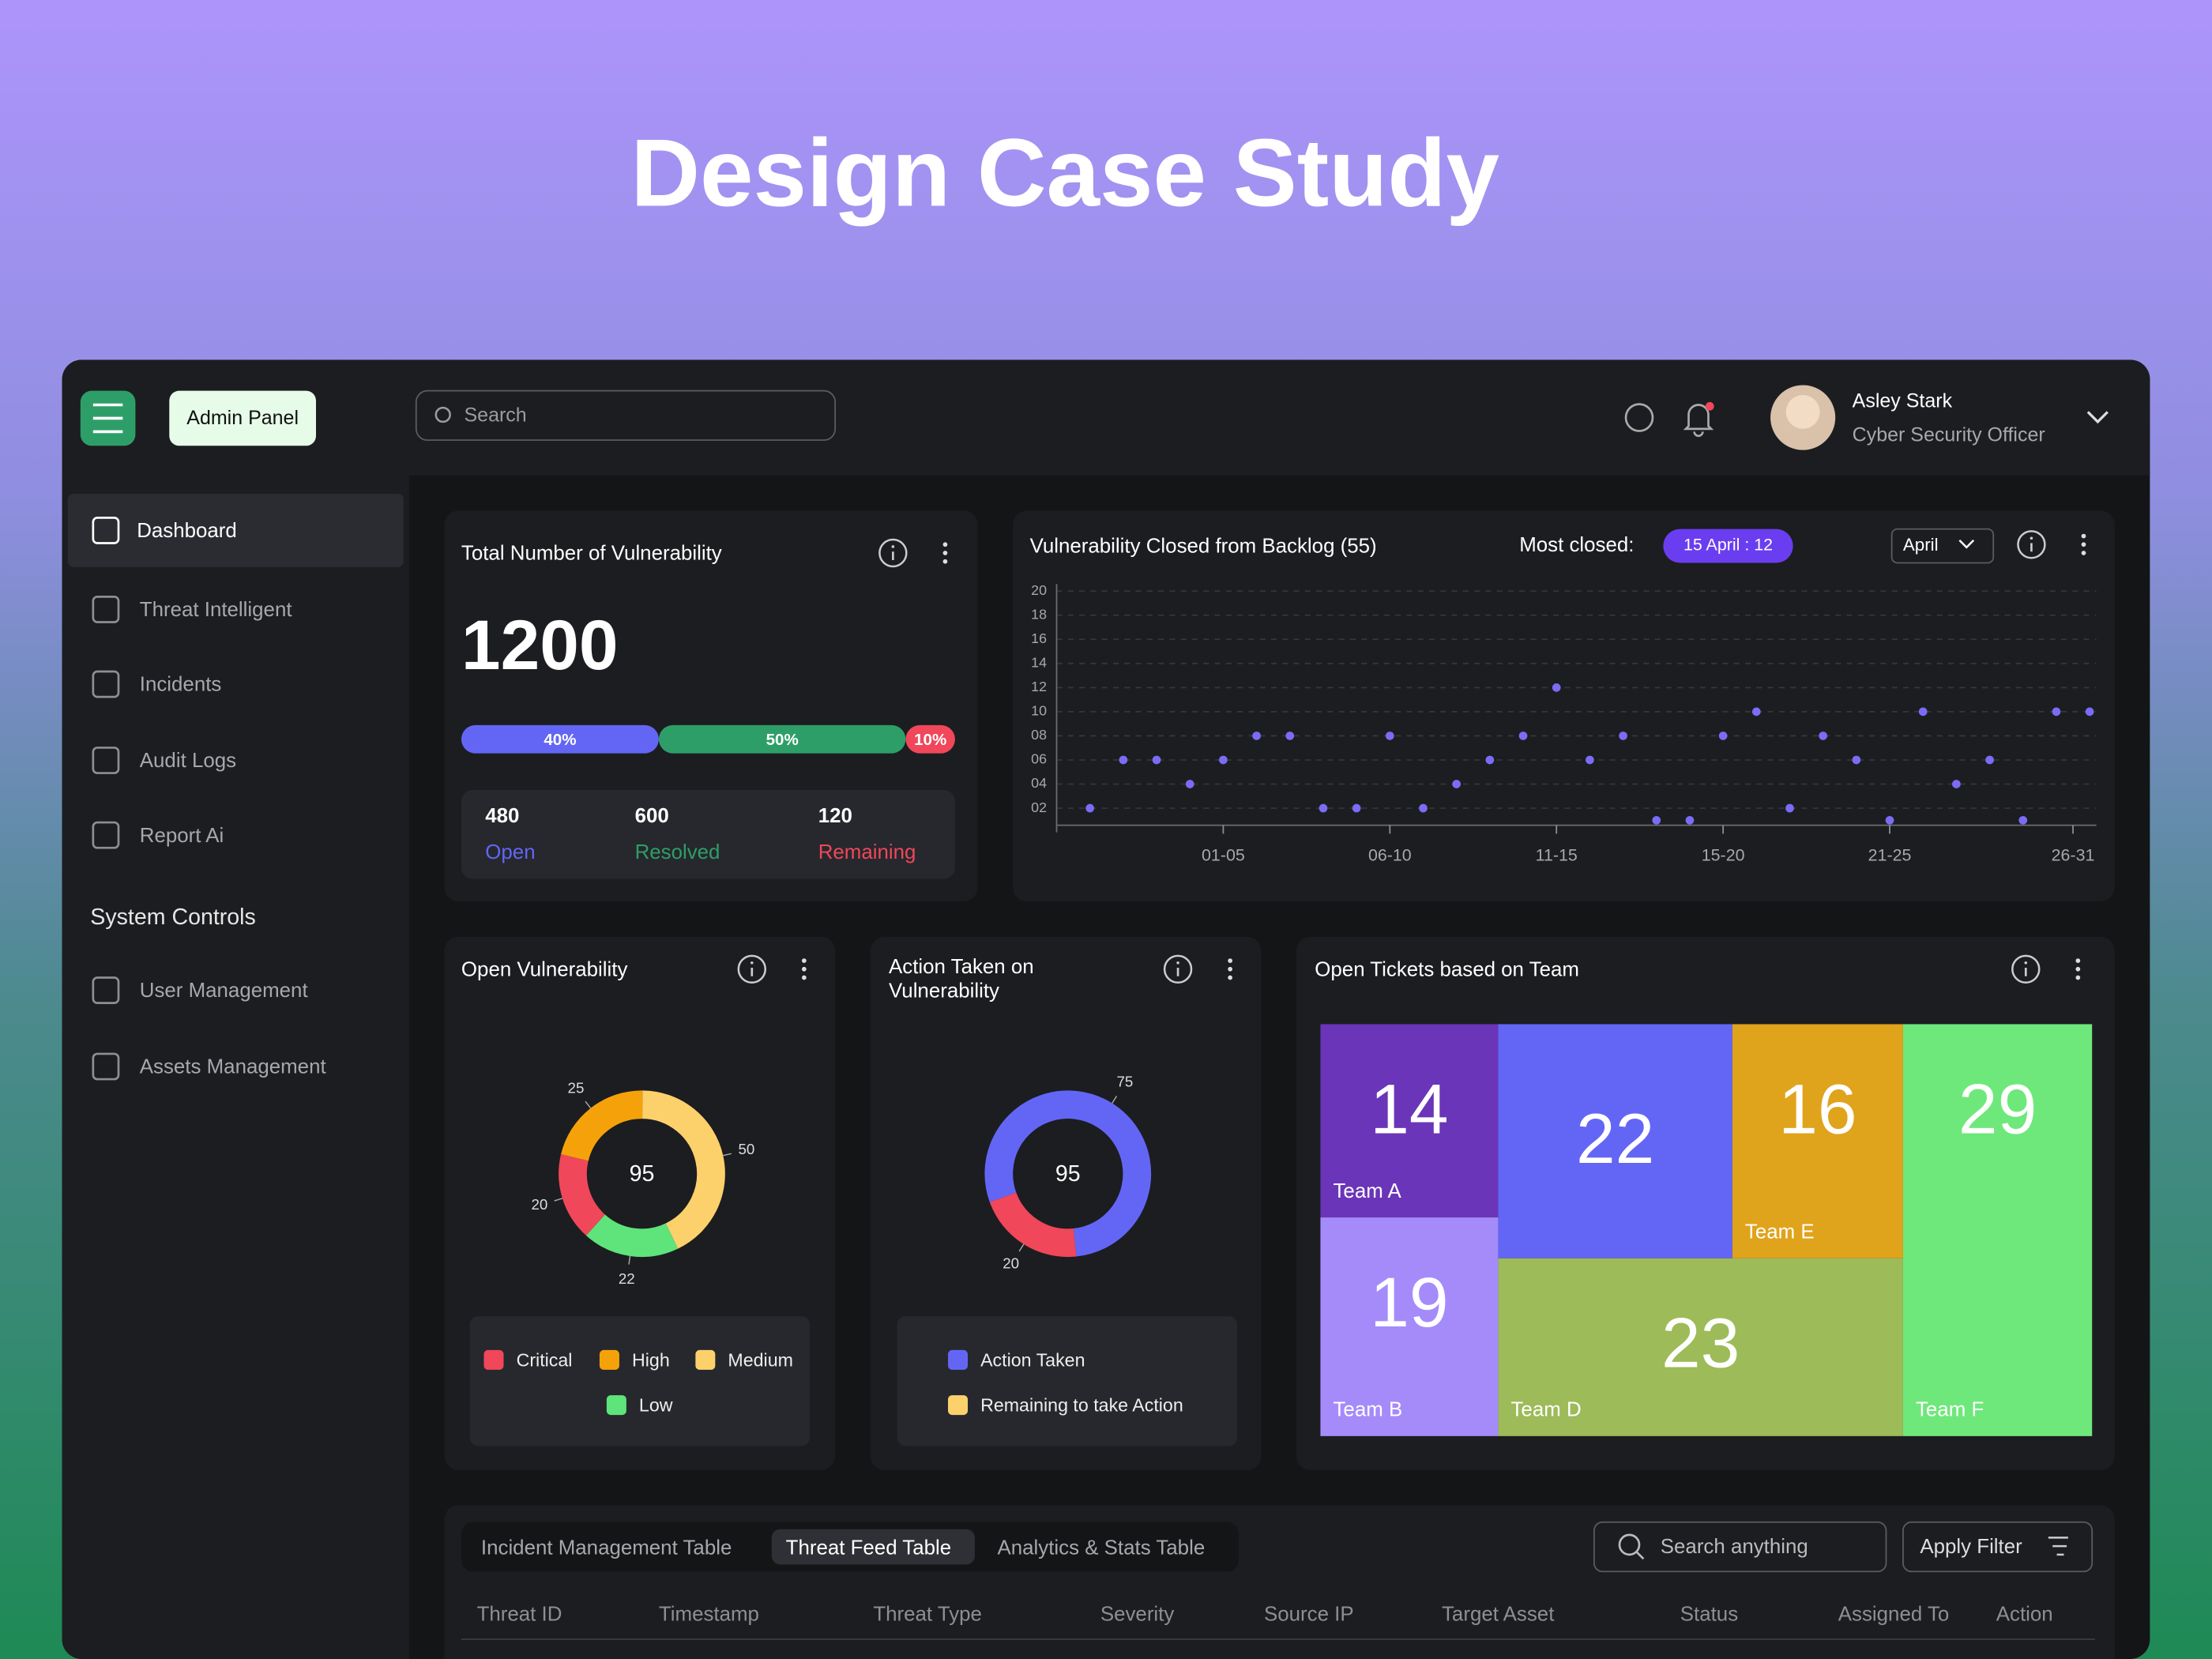  I want to click on notifications-button, so click(1698, 420).